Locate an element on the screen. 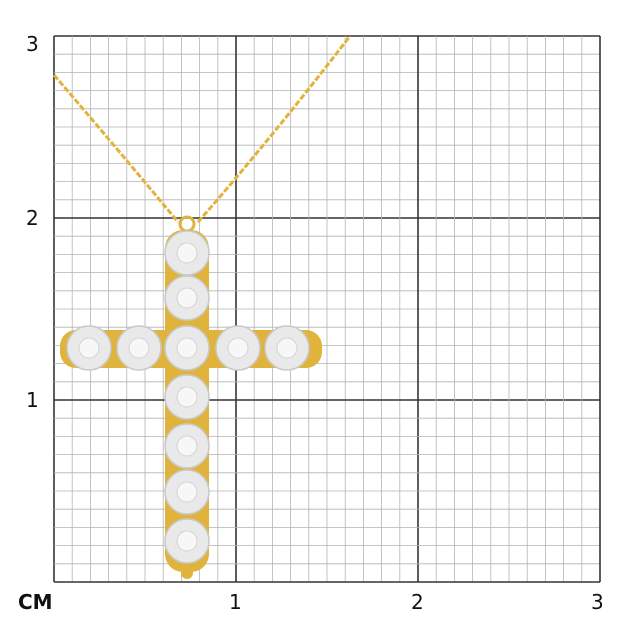 The height and width of the screenshot is (640, 640). chain-right is located at coordinates (274, 129).